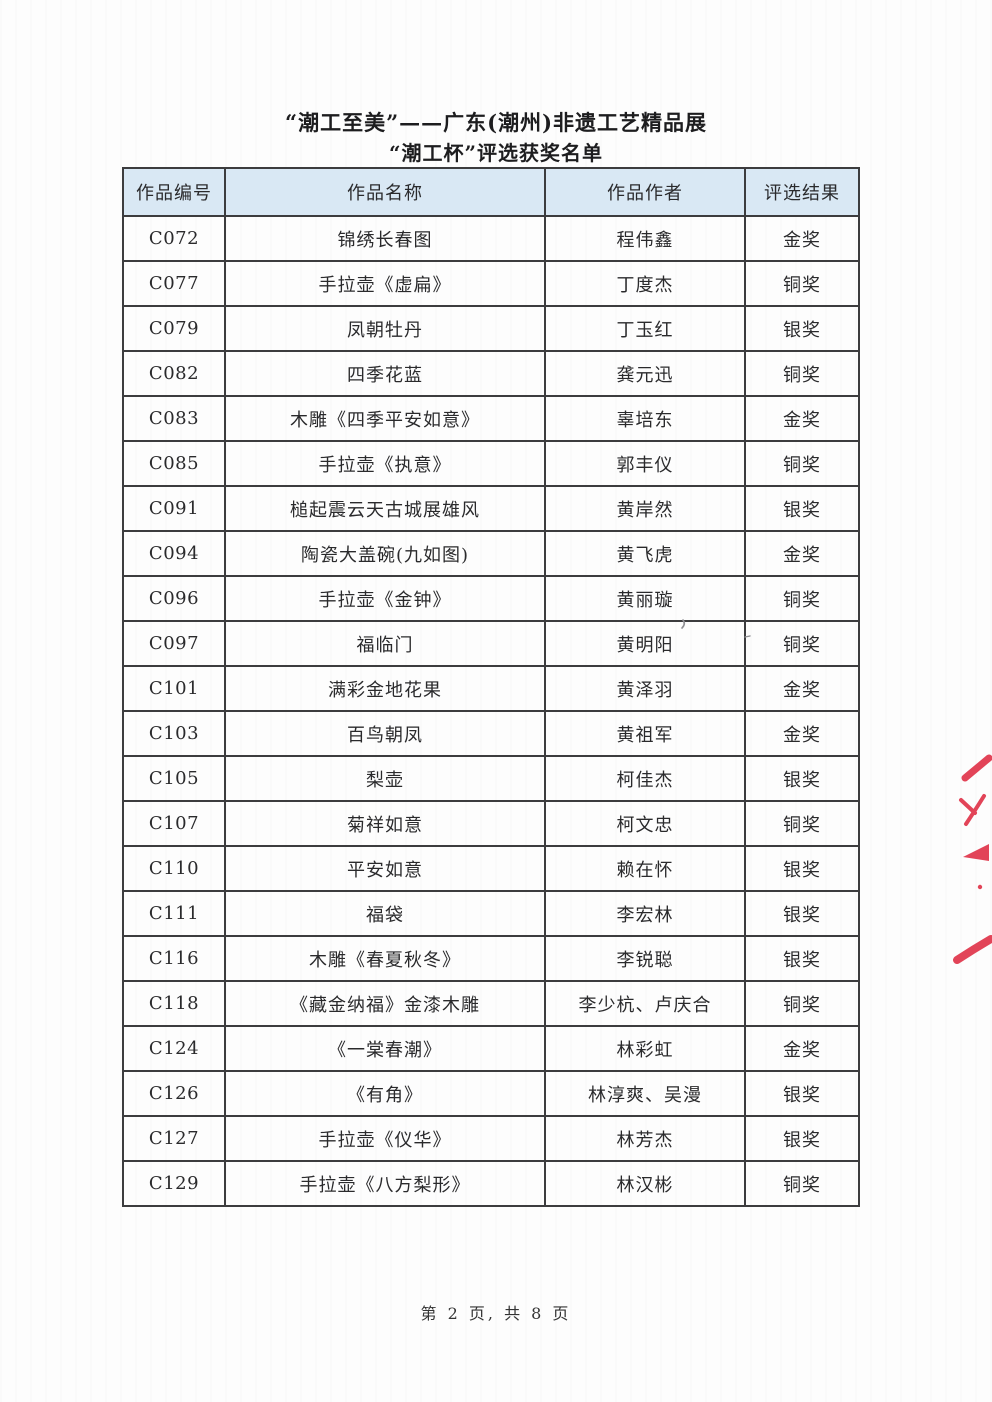 Image resolution: width=992 pixels, height=1402 pixels. What do you see at coordinates (174, 913) in the screenshot?
I see `work-code-cell: C111` at bounding box center [174, 913].